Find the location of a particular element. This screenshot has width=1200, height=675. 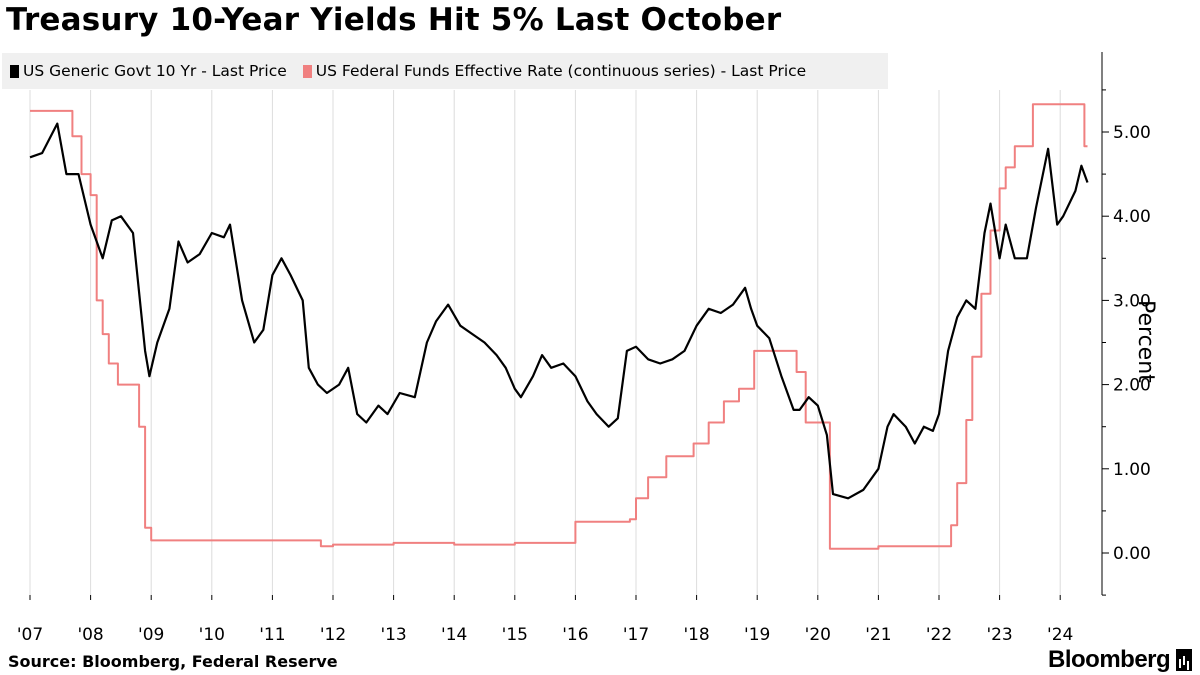

y-tick-label: 2.00 is located at coordinates (1132, 386).